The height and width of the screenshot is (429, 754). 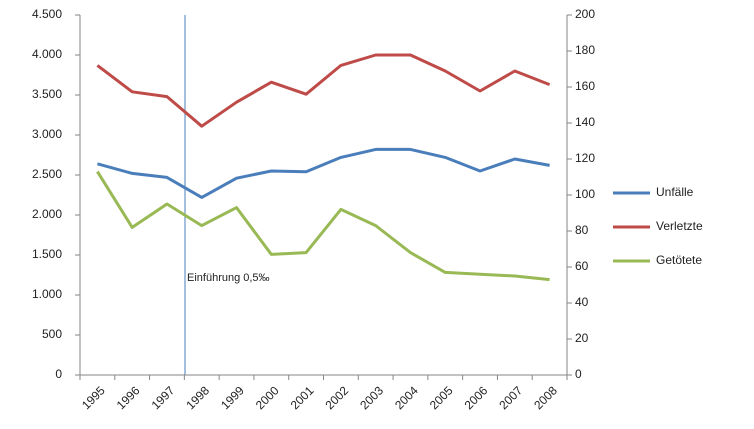 I want to click on y-tick-label: 500, so click(x=52, y=334).